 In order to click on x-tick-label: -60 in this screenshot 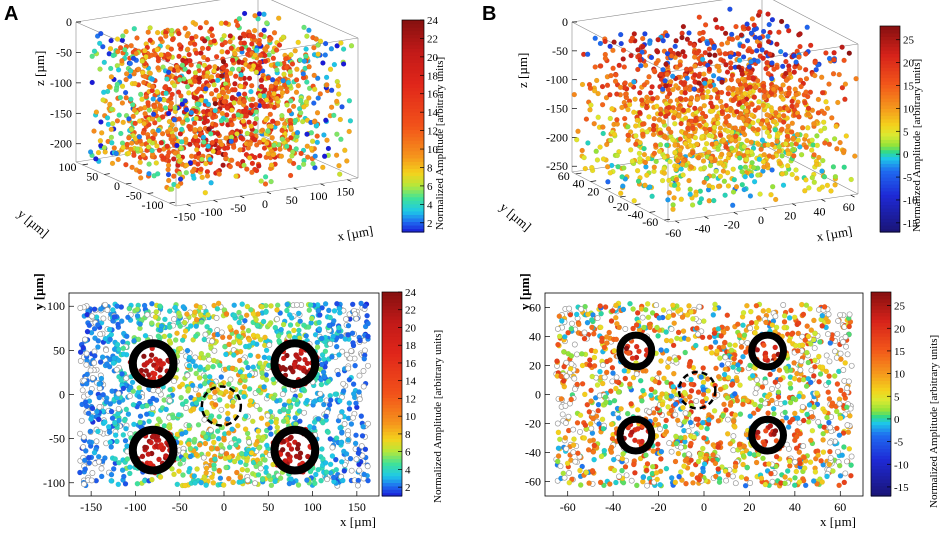, I will do `click(673, 233)`.